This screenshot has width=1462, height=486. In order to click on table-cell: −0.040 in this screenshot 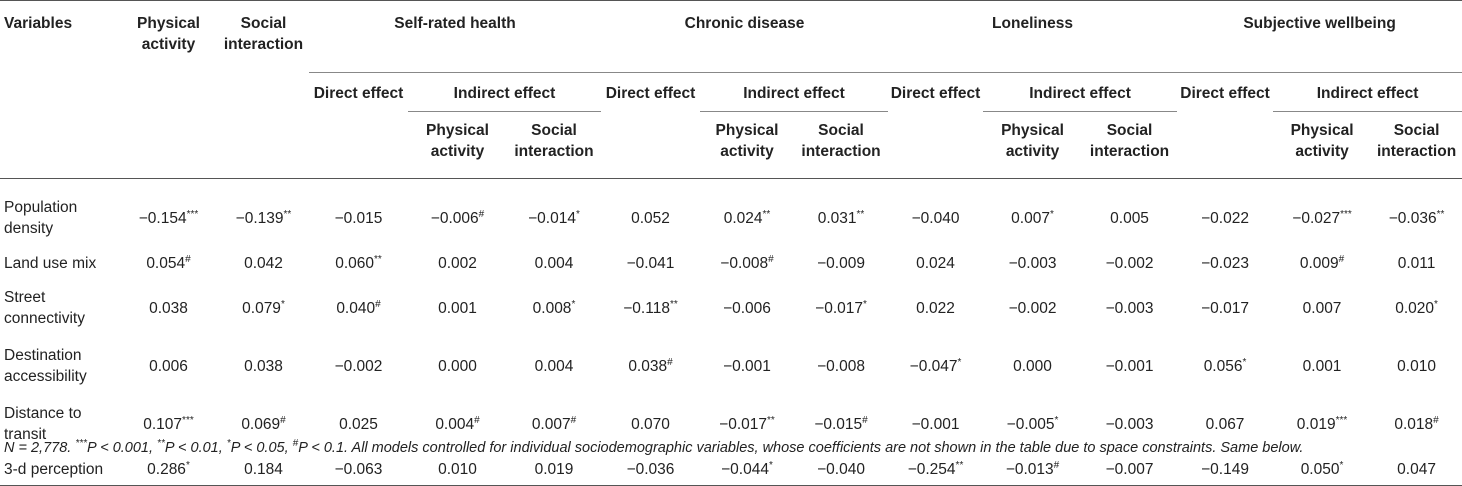, I will do `click(935, 218)`.